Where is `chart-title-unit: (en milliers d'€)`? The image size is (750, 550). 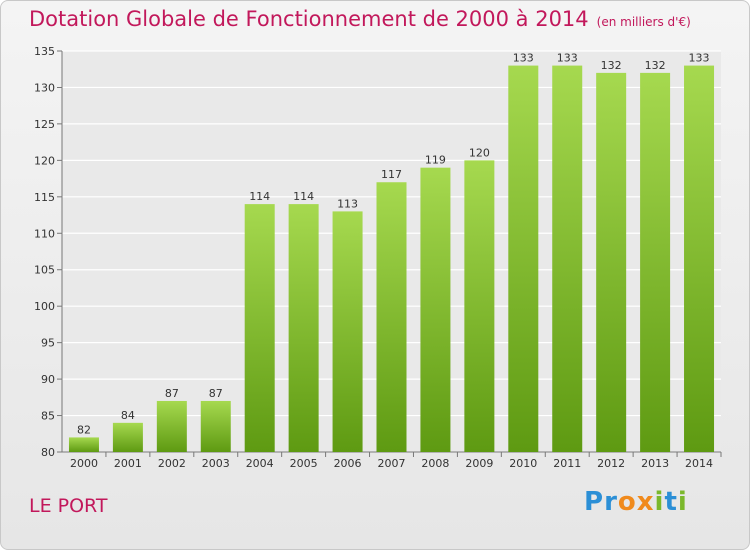 chart-title-unit: (en milliers d'€) is located at coordinates (643, 22).